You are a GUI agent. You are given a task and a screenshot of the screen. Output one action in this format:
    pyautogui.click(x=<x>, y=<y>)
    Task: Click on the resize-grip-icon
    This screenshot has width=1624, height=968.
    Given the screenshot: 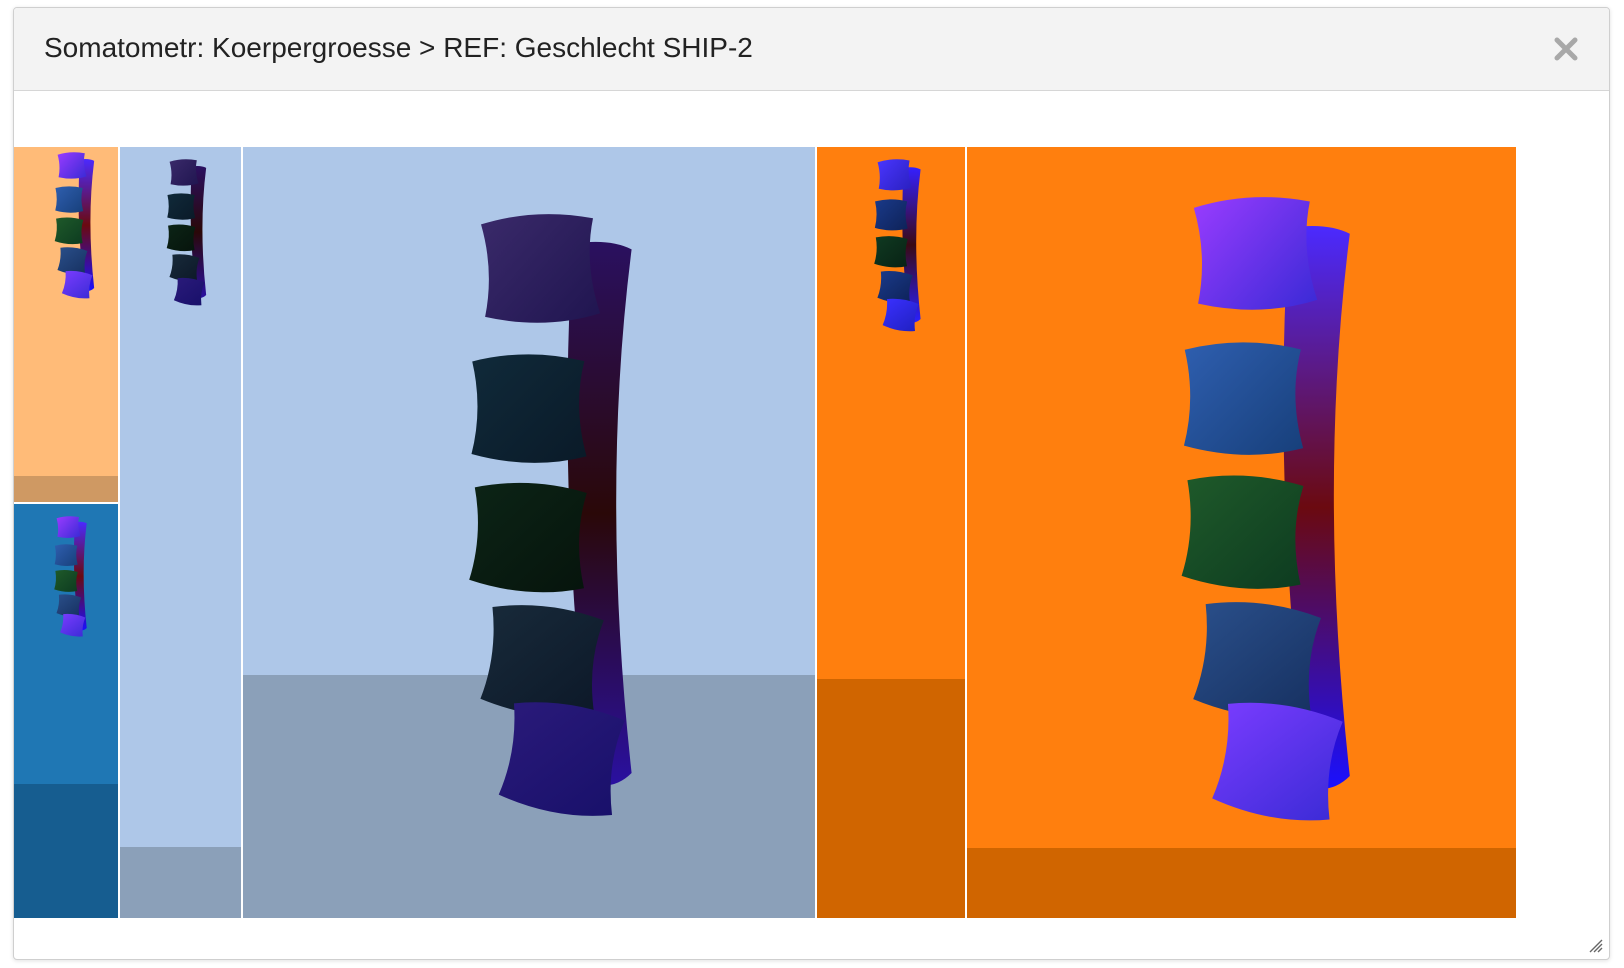 What is the action you would take?
    pyautogui.click(x=1595, y=945)
    